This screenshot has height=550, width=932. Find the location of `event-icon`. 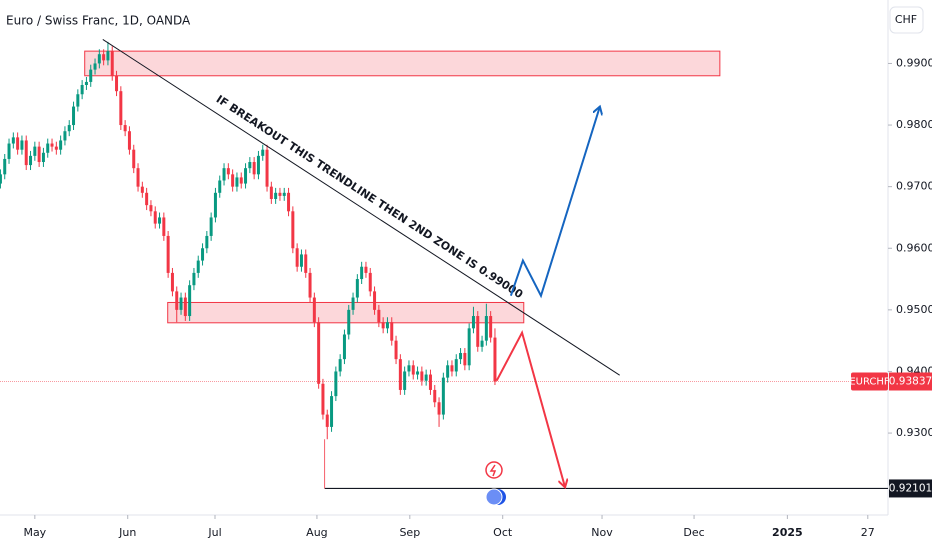

event-icon is located at coordinates (494, 470).